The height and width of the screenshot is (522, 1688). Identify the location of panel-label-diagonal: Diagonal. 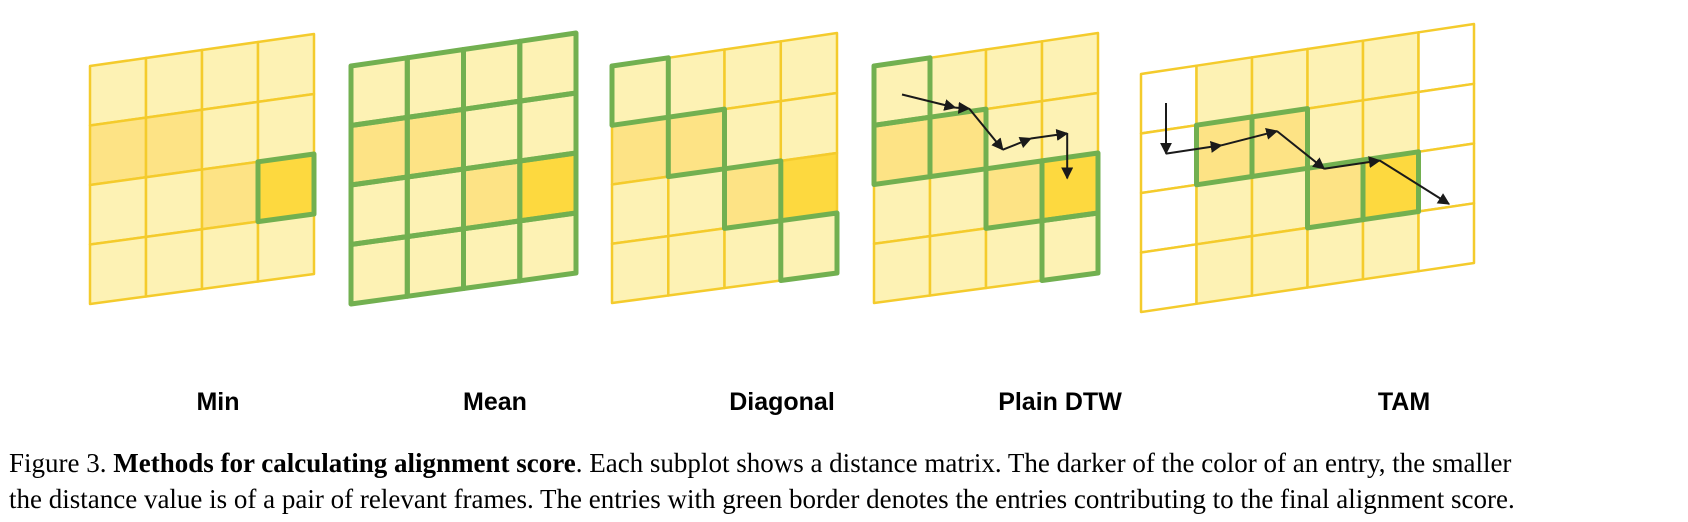
(782, 402).